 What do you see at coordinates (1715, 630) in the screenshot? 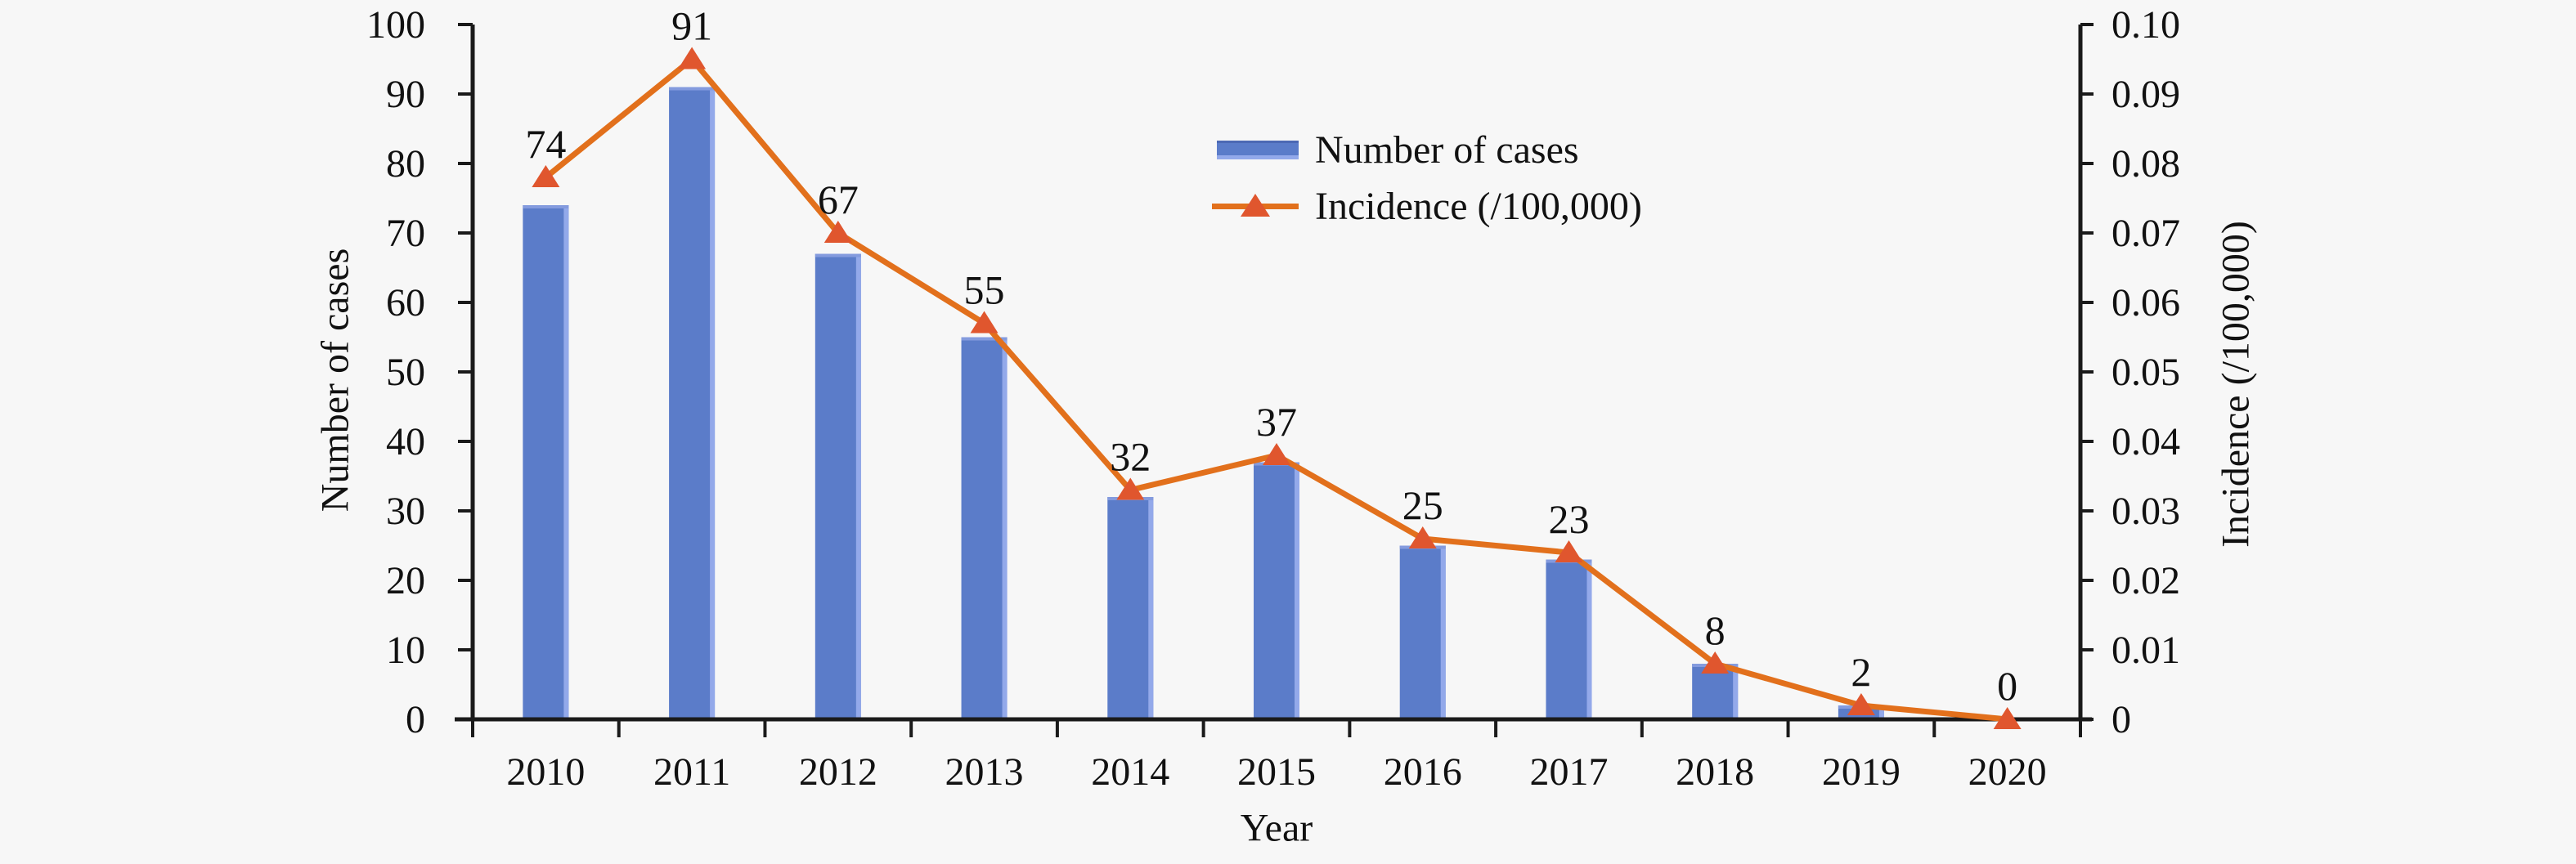
I see `data-label-2018: 8` at bounding box center [1715, 630].